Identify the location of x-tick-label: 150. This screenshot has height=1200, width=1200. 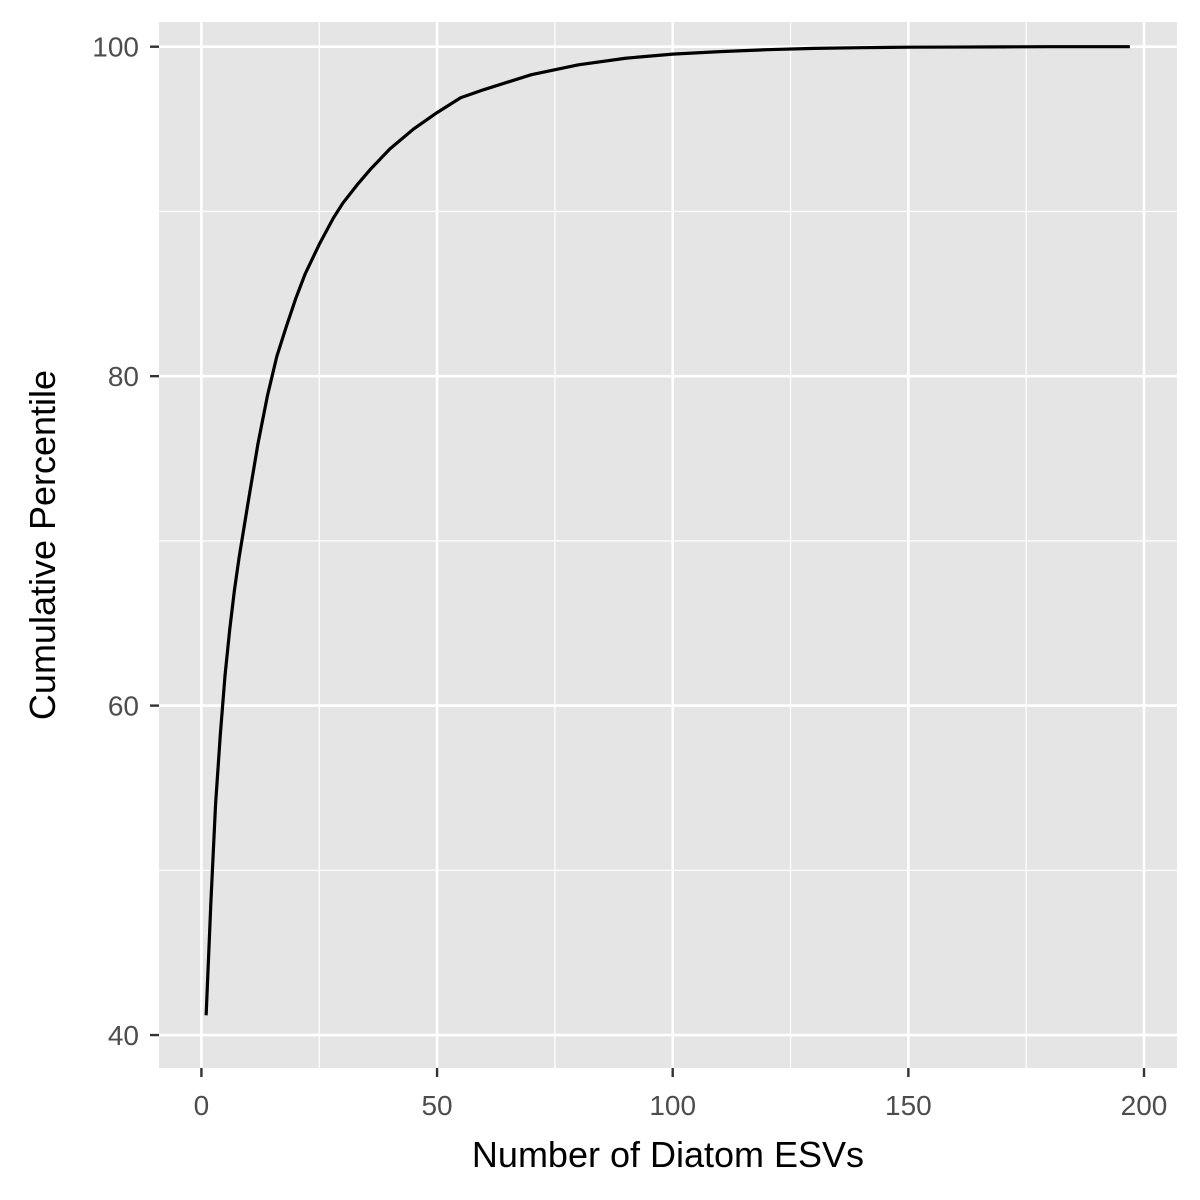
(908, 1105).